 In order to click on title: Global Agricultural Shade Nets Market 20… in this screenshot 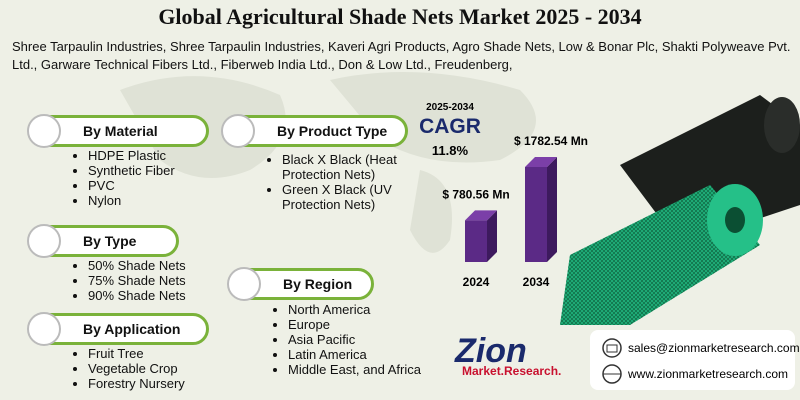, I will do `click(400, 16)`.